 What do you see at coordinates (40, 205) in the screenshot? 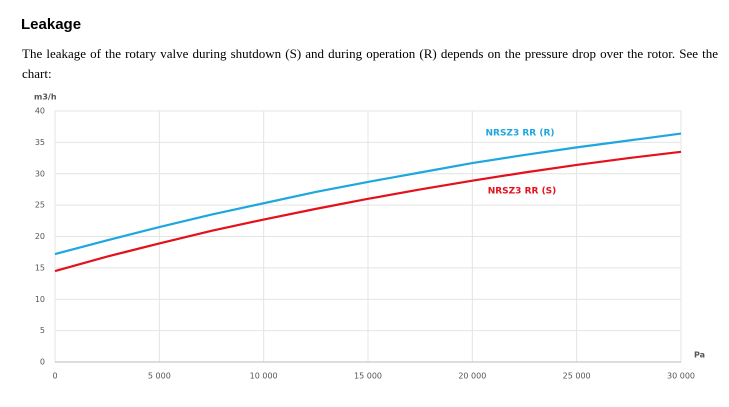
I see `y-tick-label: 25` at bounding box center [40, 205].